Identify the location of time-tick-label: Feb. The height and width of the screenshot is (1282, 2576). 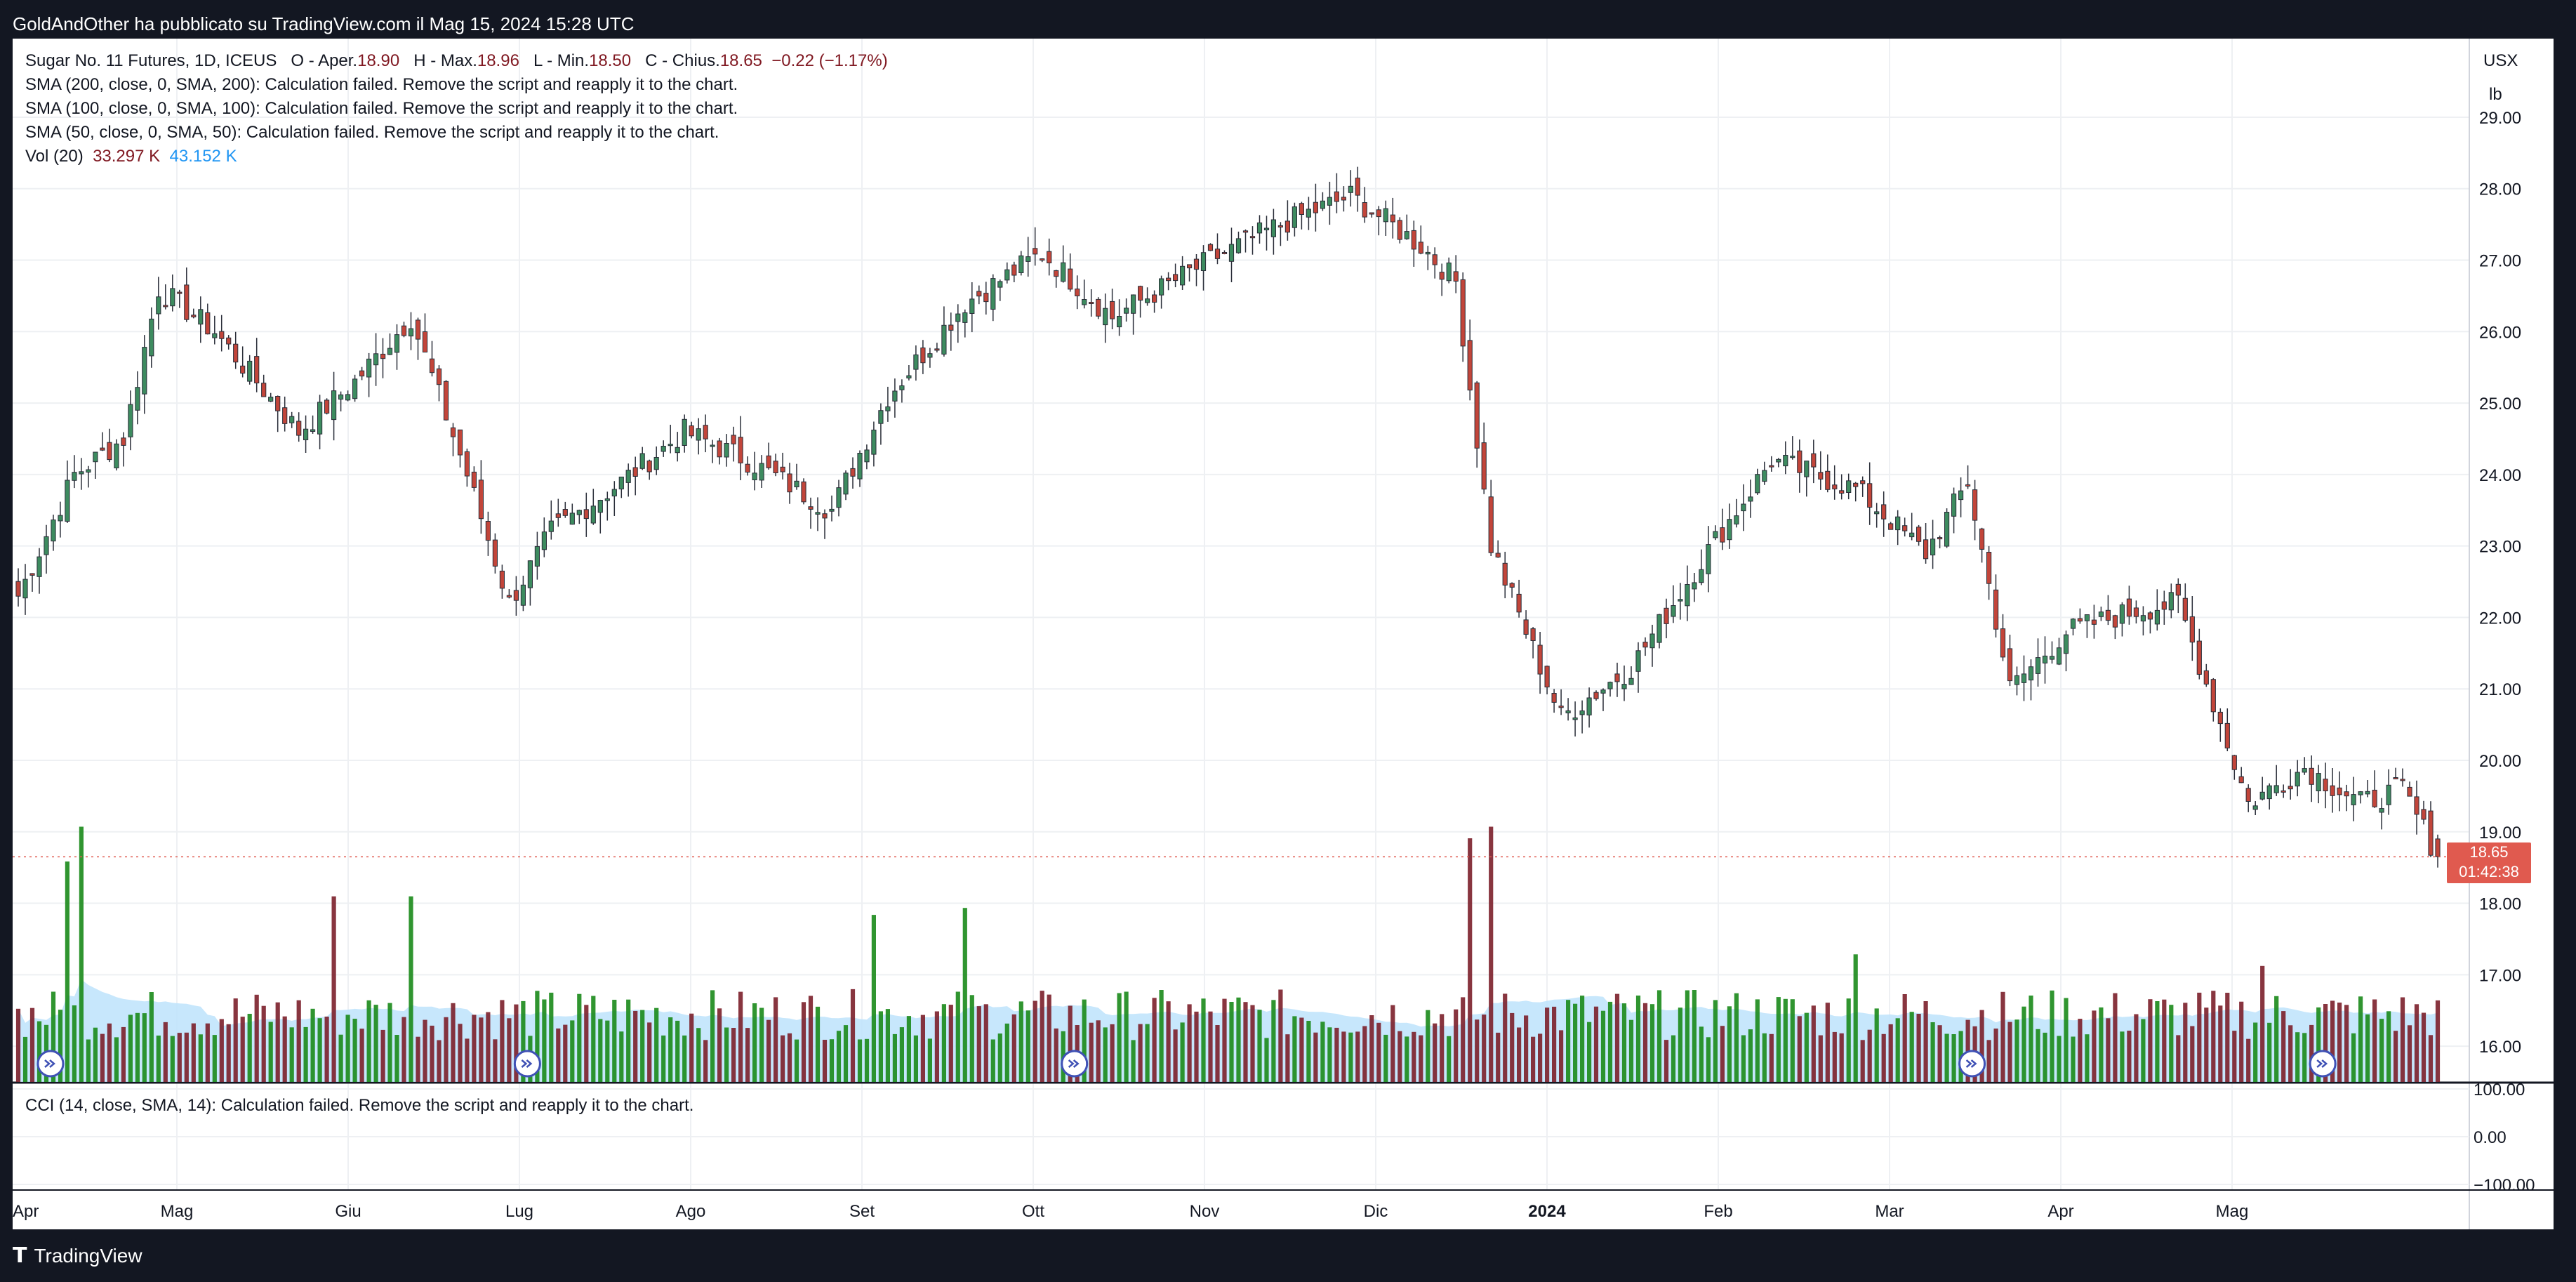
(1718, 1211).